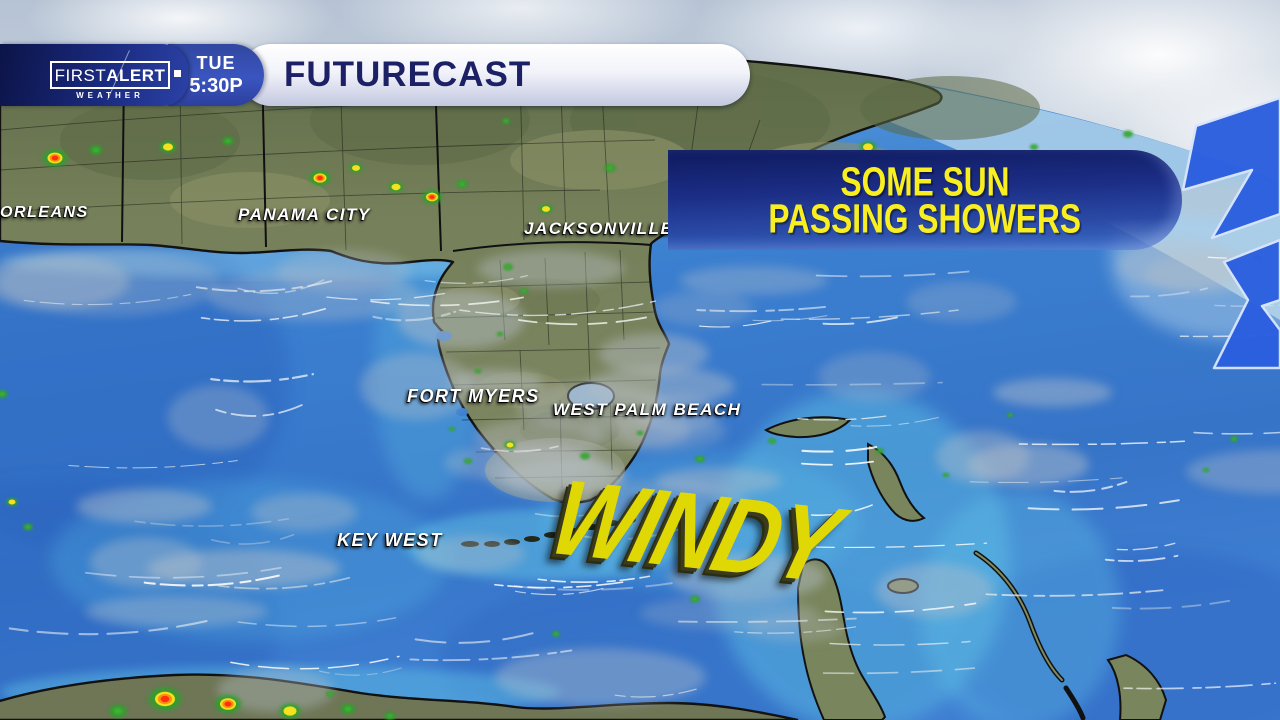 The width and height of the screenshot is (1280, 720). I want to click on callout-line2: PASSING SHOWERS, so click(925, 218).